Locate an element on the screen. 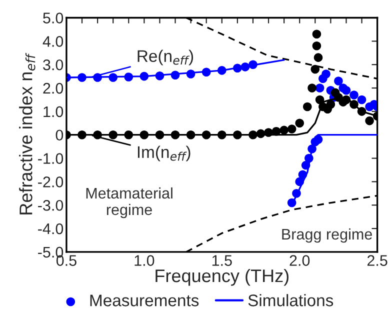 This screenshot has height=323, width=391. y-tick-label: -4.0 is located at coordinates (51, 228).